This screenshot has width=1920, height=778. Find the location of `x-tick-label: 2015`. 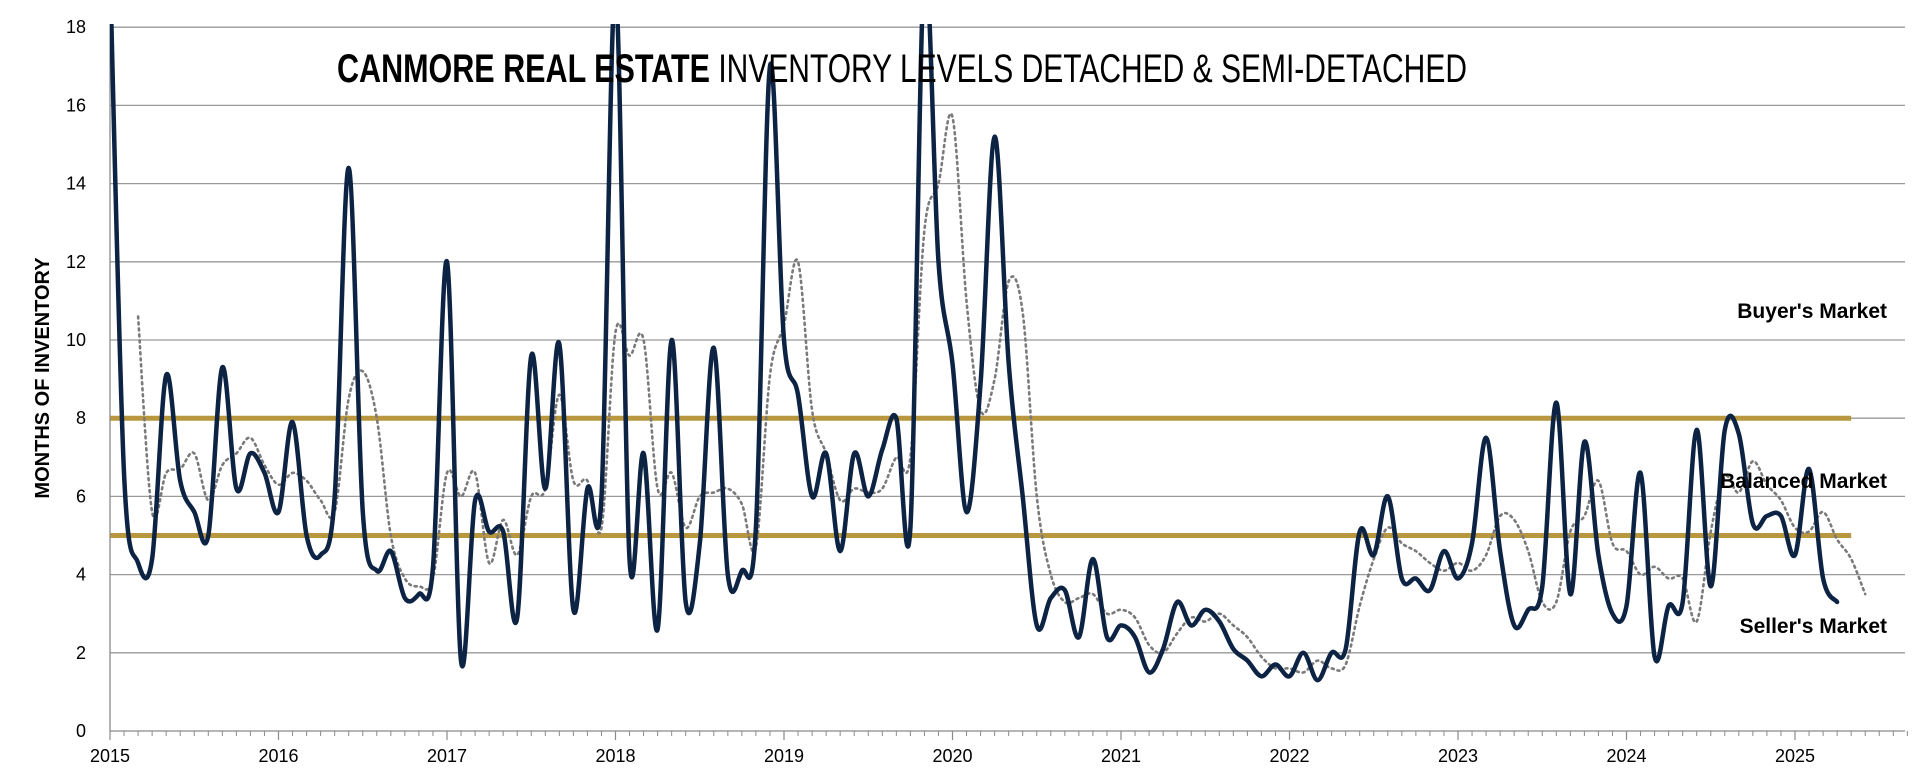

x-tick-label: 2015 is located at coordinates (110, 756).